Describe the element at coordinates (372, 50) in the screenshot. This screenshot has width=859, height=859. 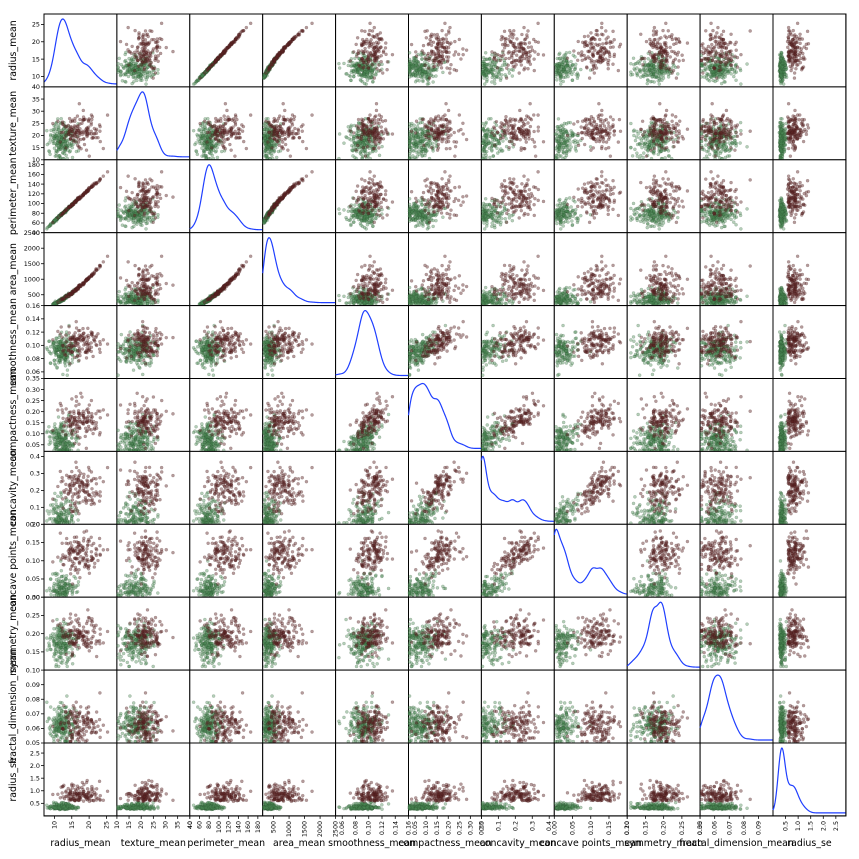
I see `matrix-cell-radius_mean-vs-smoothness_mean` at that location.